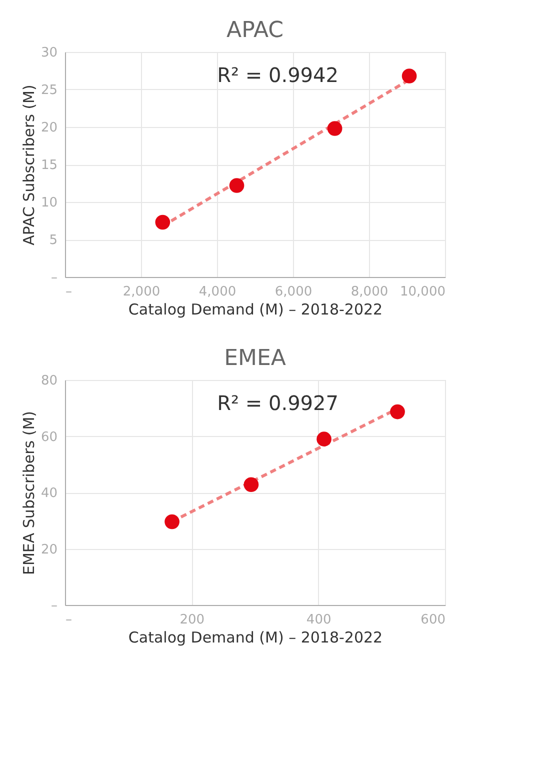 This screenshot has height=764, width=555. What do you see at coordinates (369, 292) in the screenshot?
I see `x-tick-label: 8,000` at bounding box center [369, 292].